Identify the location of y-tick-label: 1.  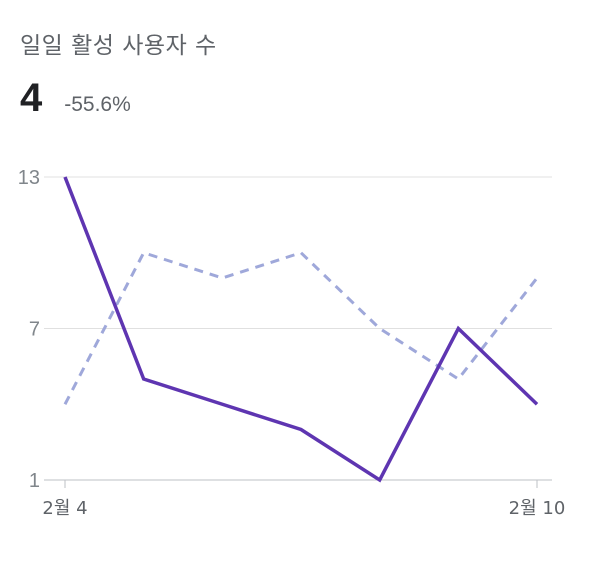
(34, 481).